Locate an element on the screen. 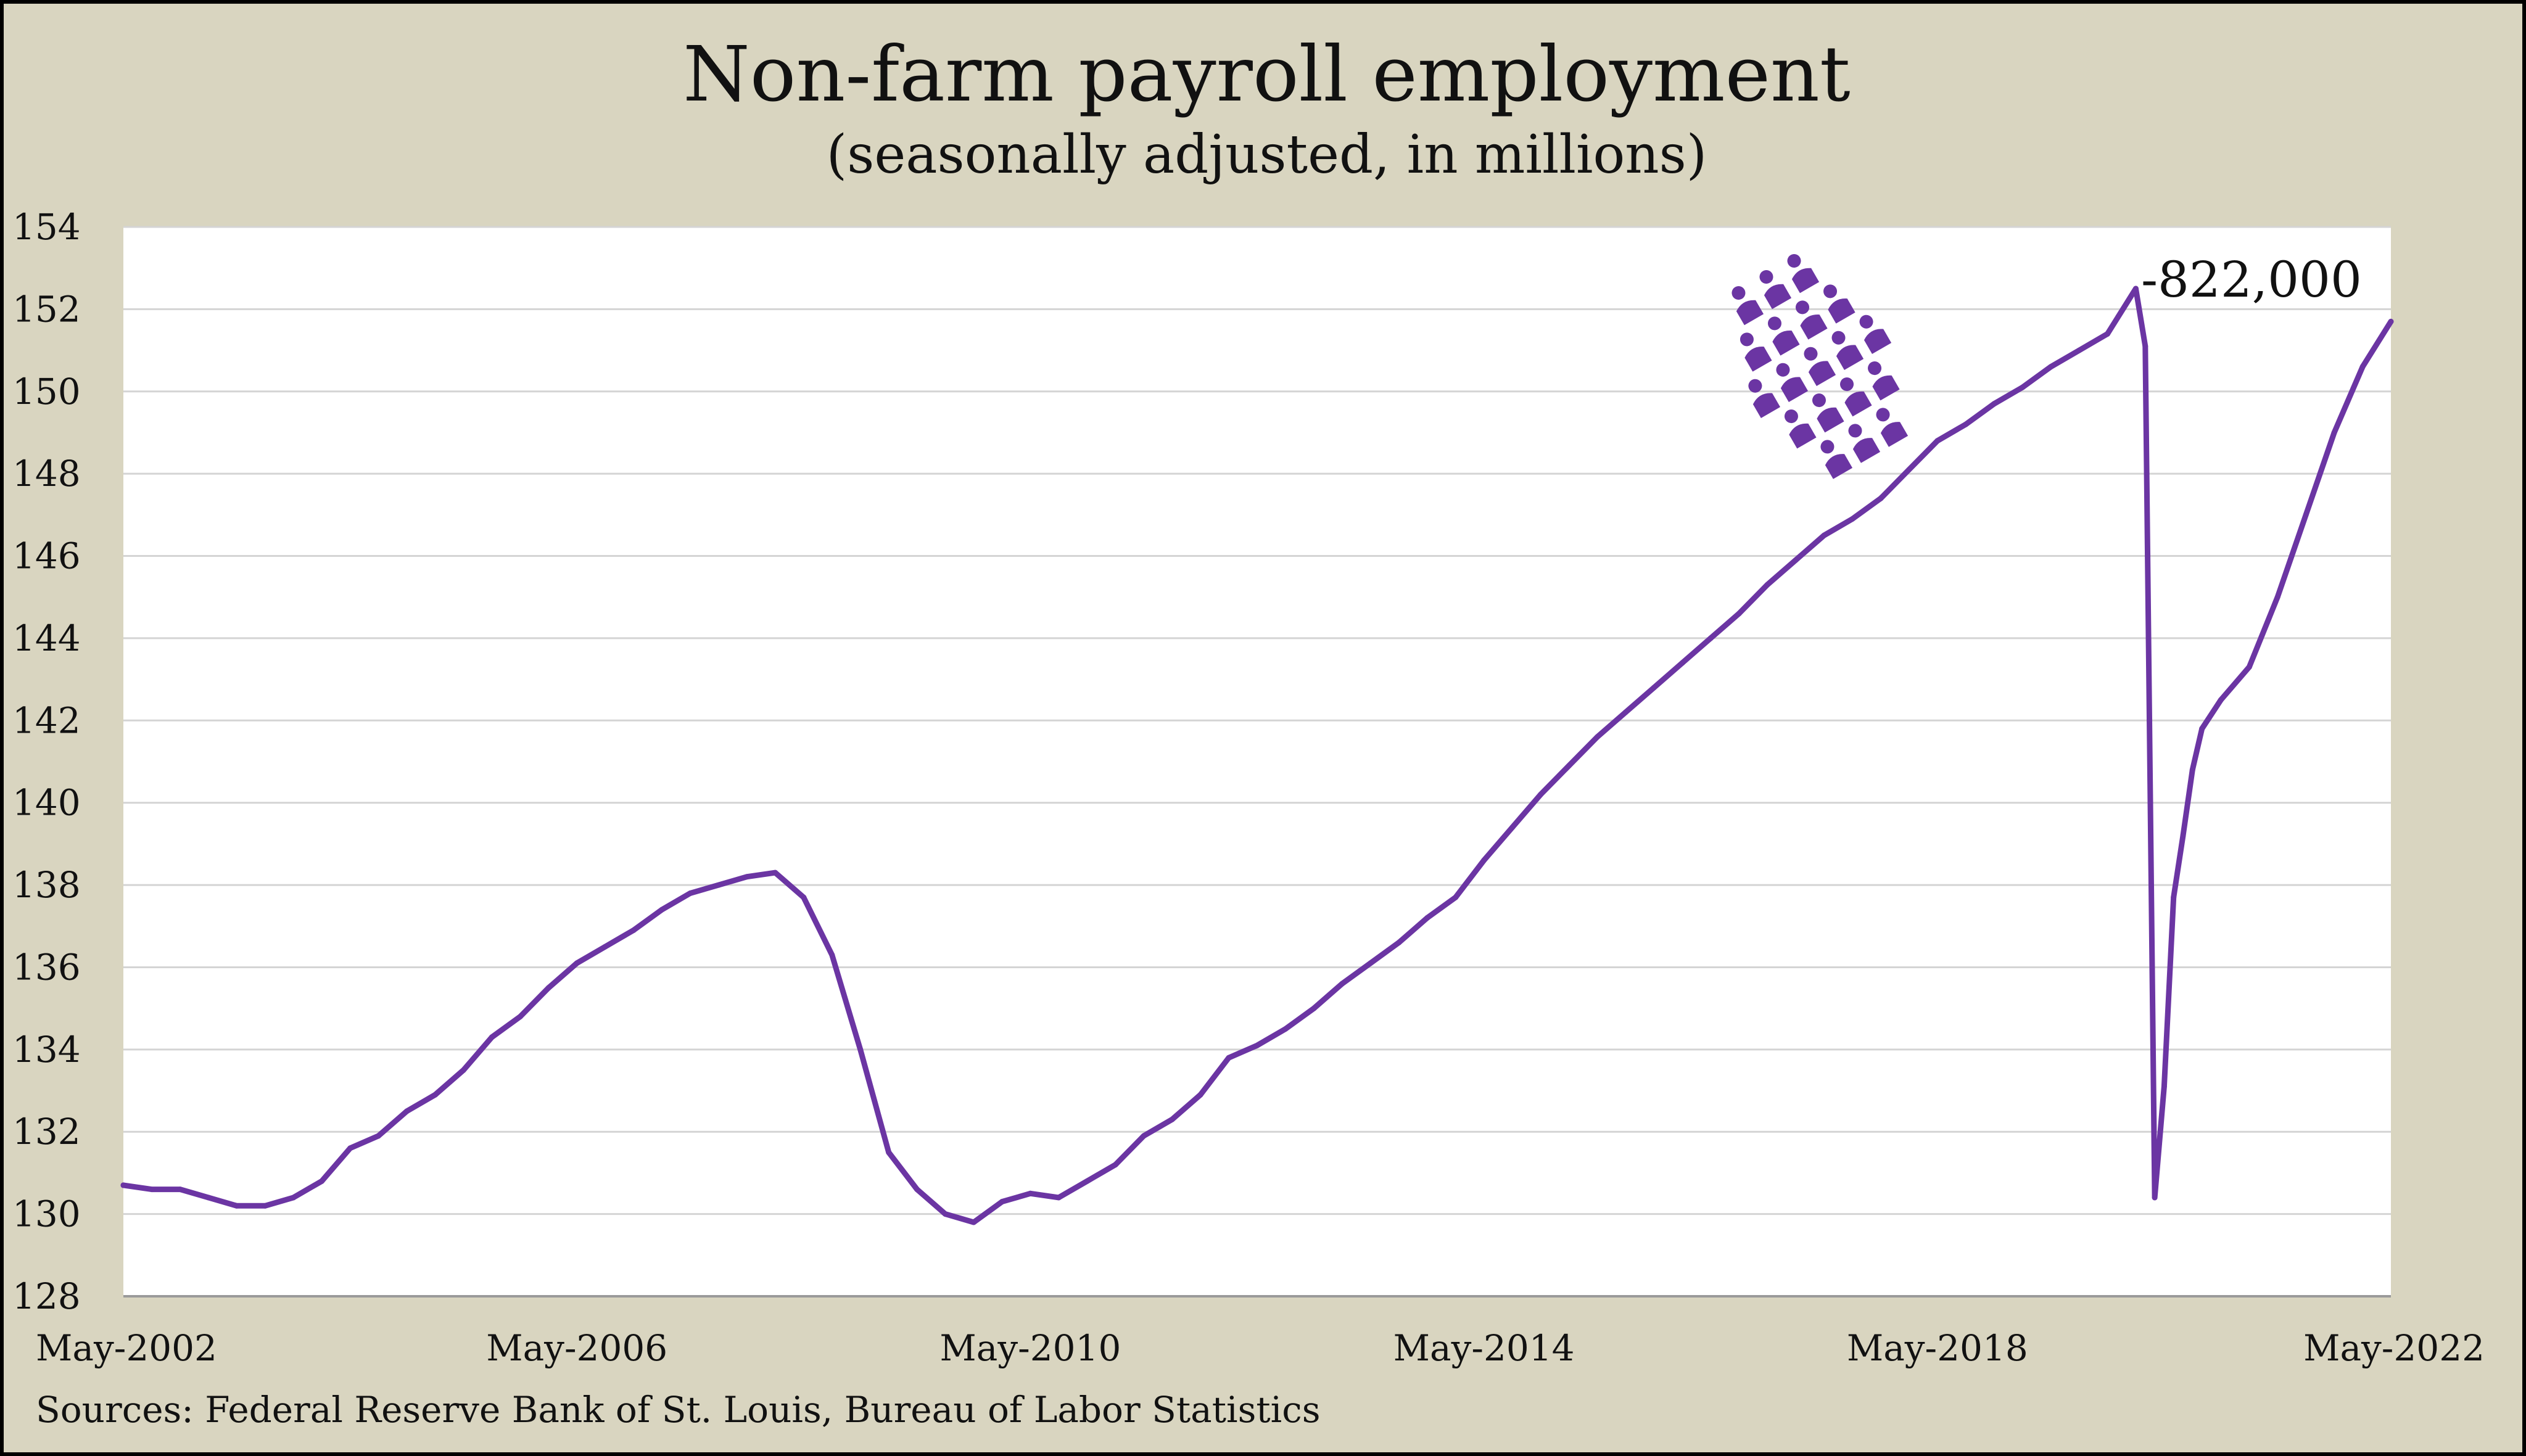  y-tick-label: 128 is located at coordinates (46, 1296).